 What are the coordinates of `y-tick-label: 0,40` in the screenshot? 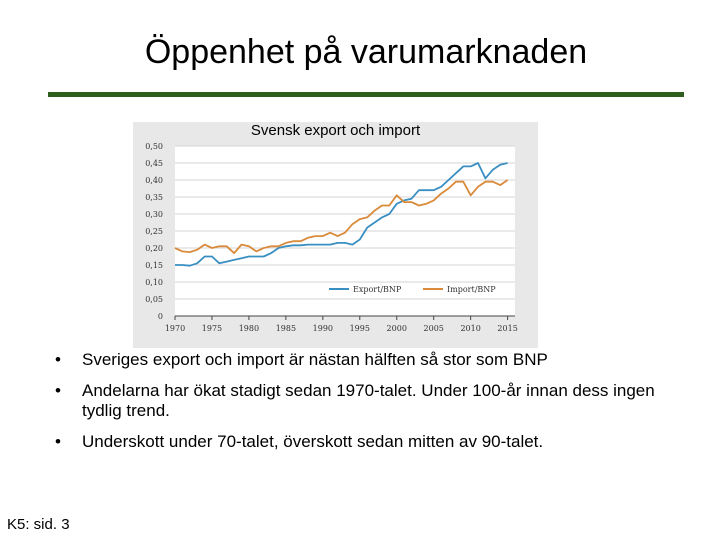 It's located at (154, 180).